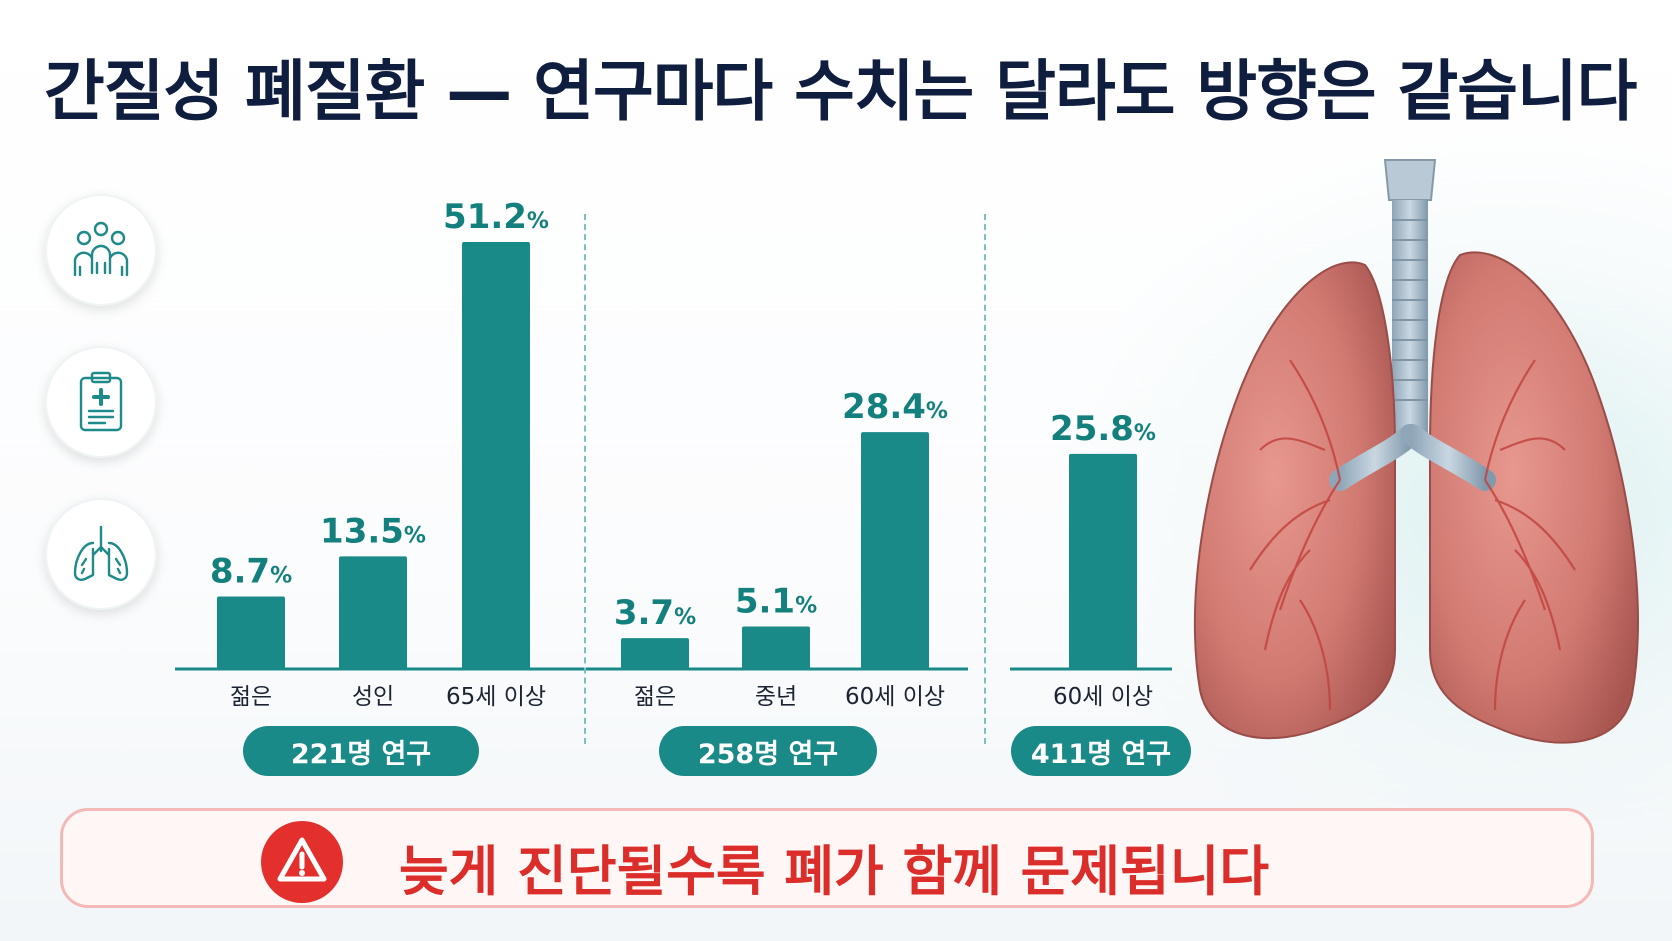 Image resolution: width=1672 pixels, height=941 pixels. What do you see at coordinates (884, 407) in the screenshot?
I see `value-number: 28.4` at bounding box center [884, 407].